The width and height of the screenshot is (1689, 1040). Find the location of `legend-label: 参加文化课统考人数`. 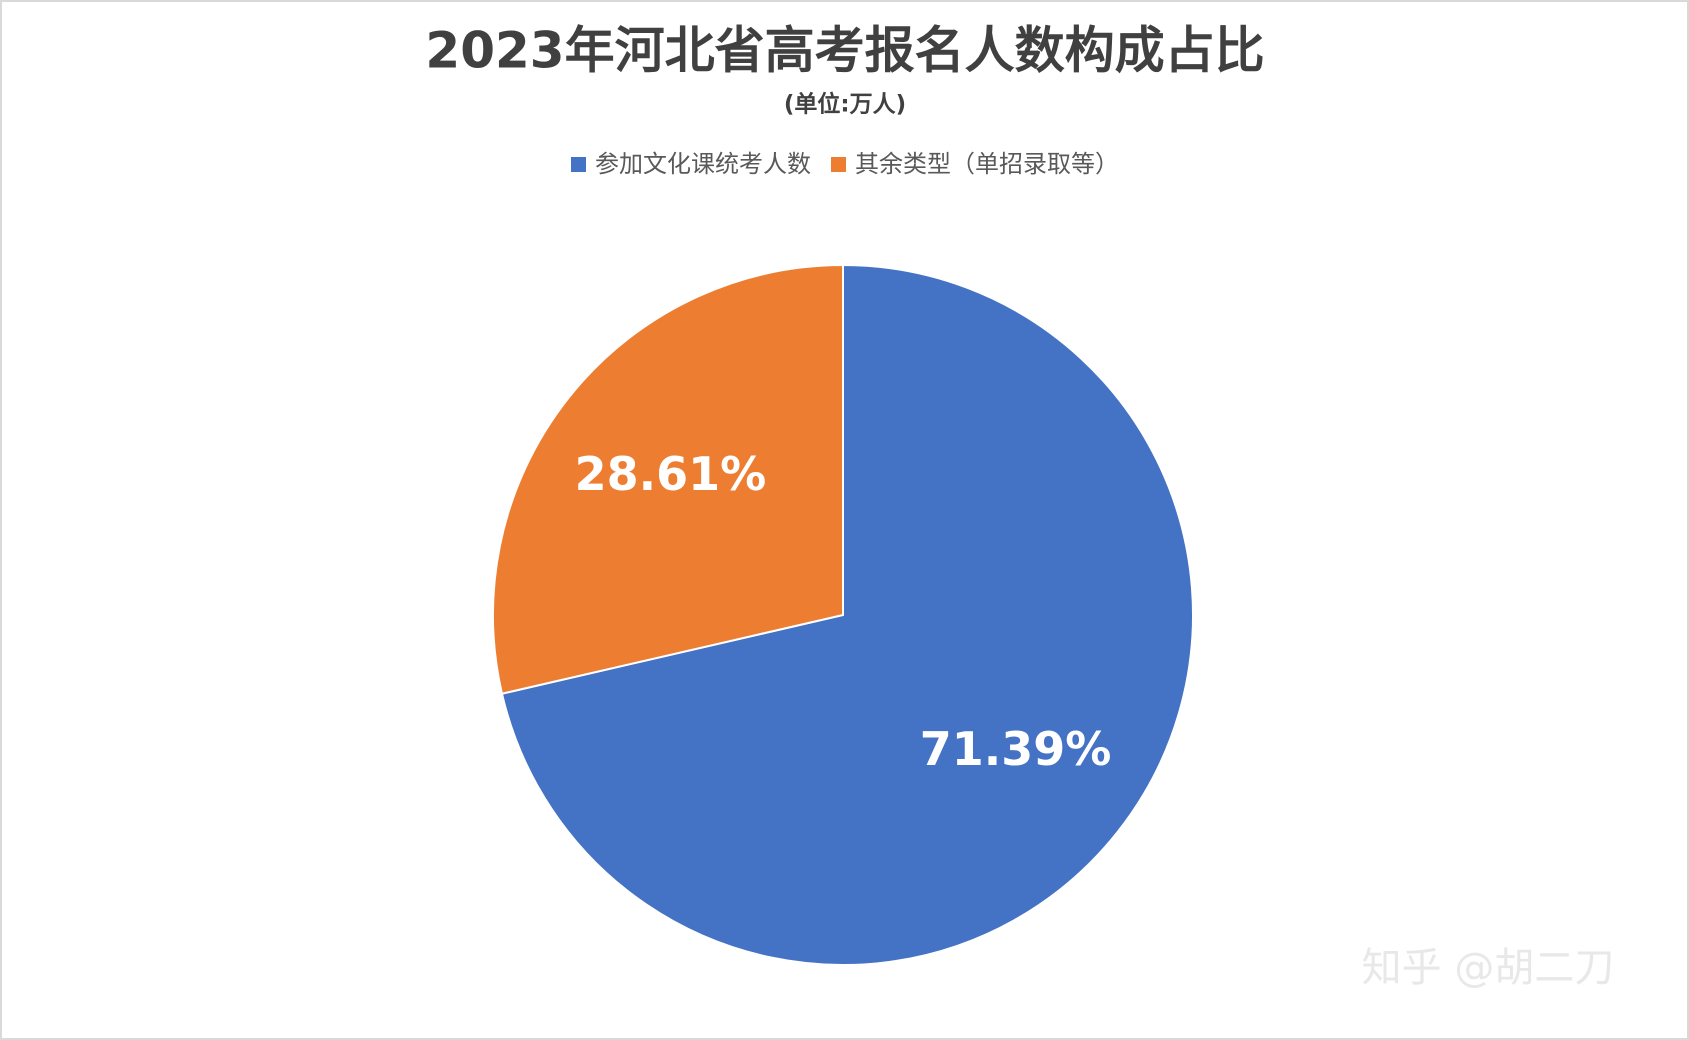

legend-label: 参加文化课统考人数 is located at coordinates (703, 164).